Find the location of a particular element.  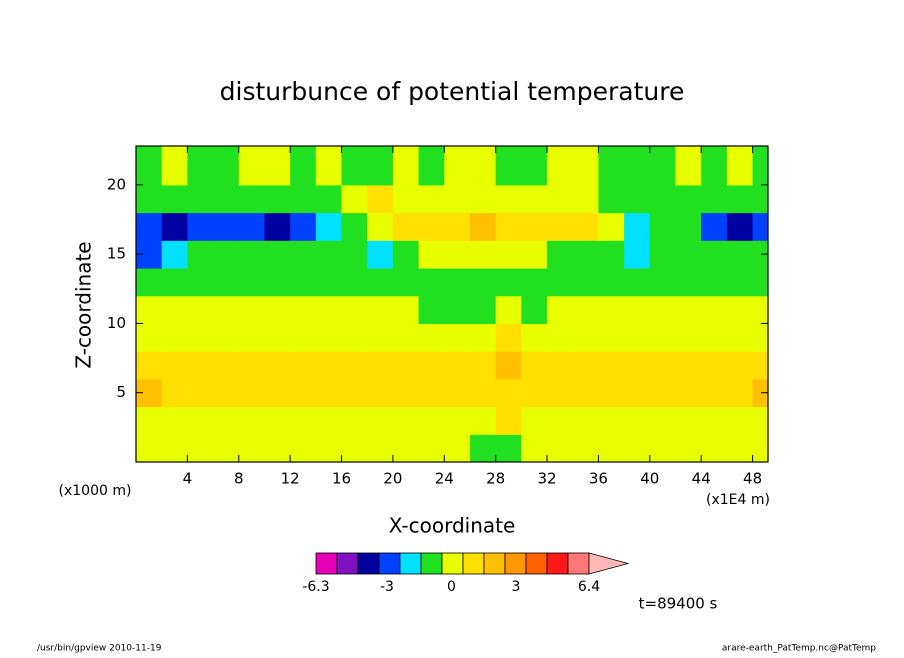

colorbar-extend is located at coordinates (609, 563).